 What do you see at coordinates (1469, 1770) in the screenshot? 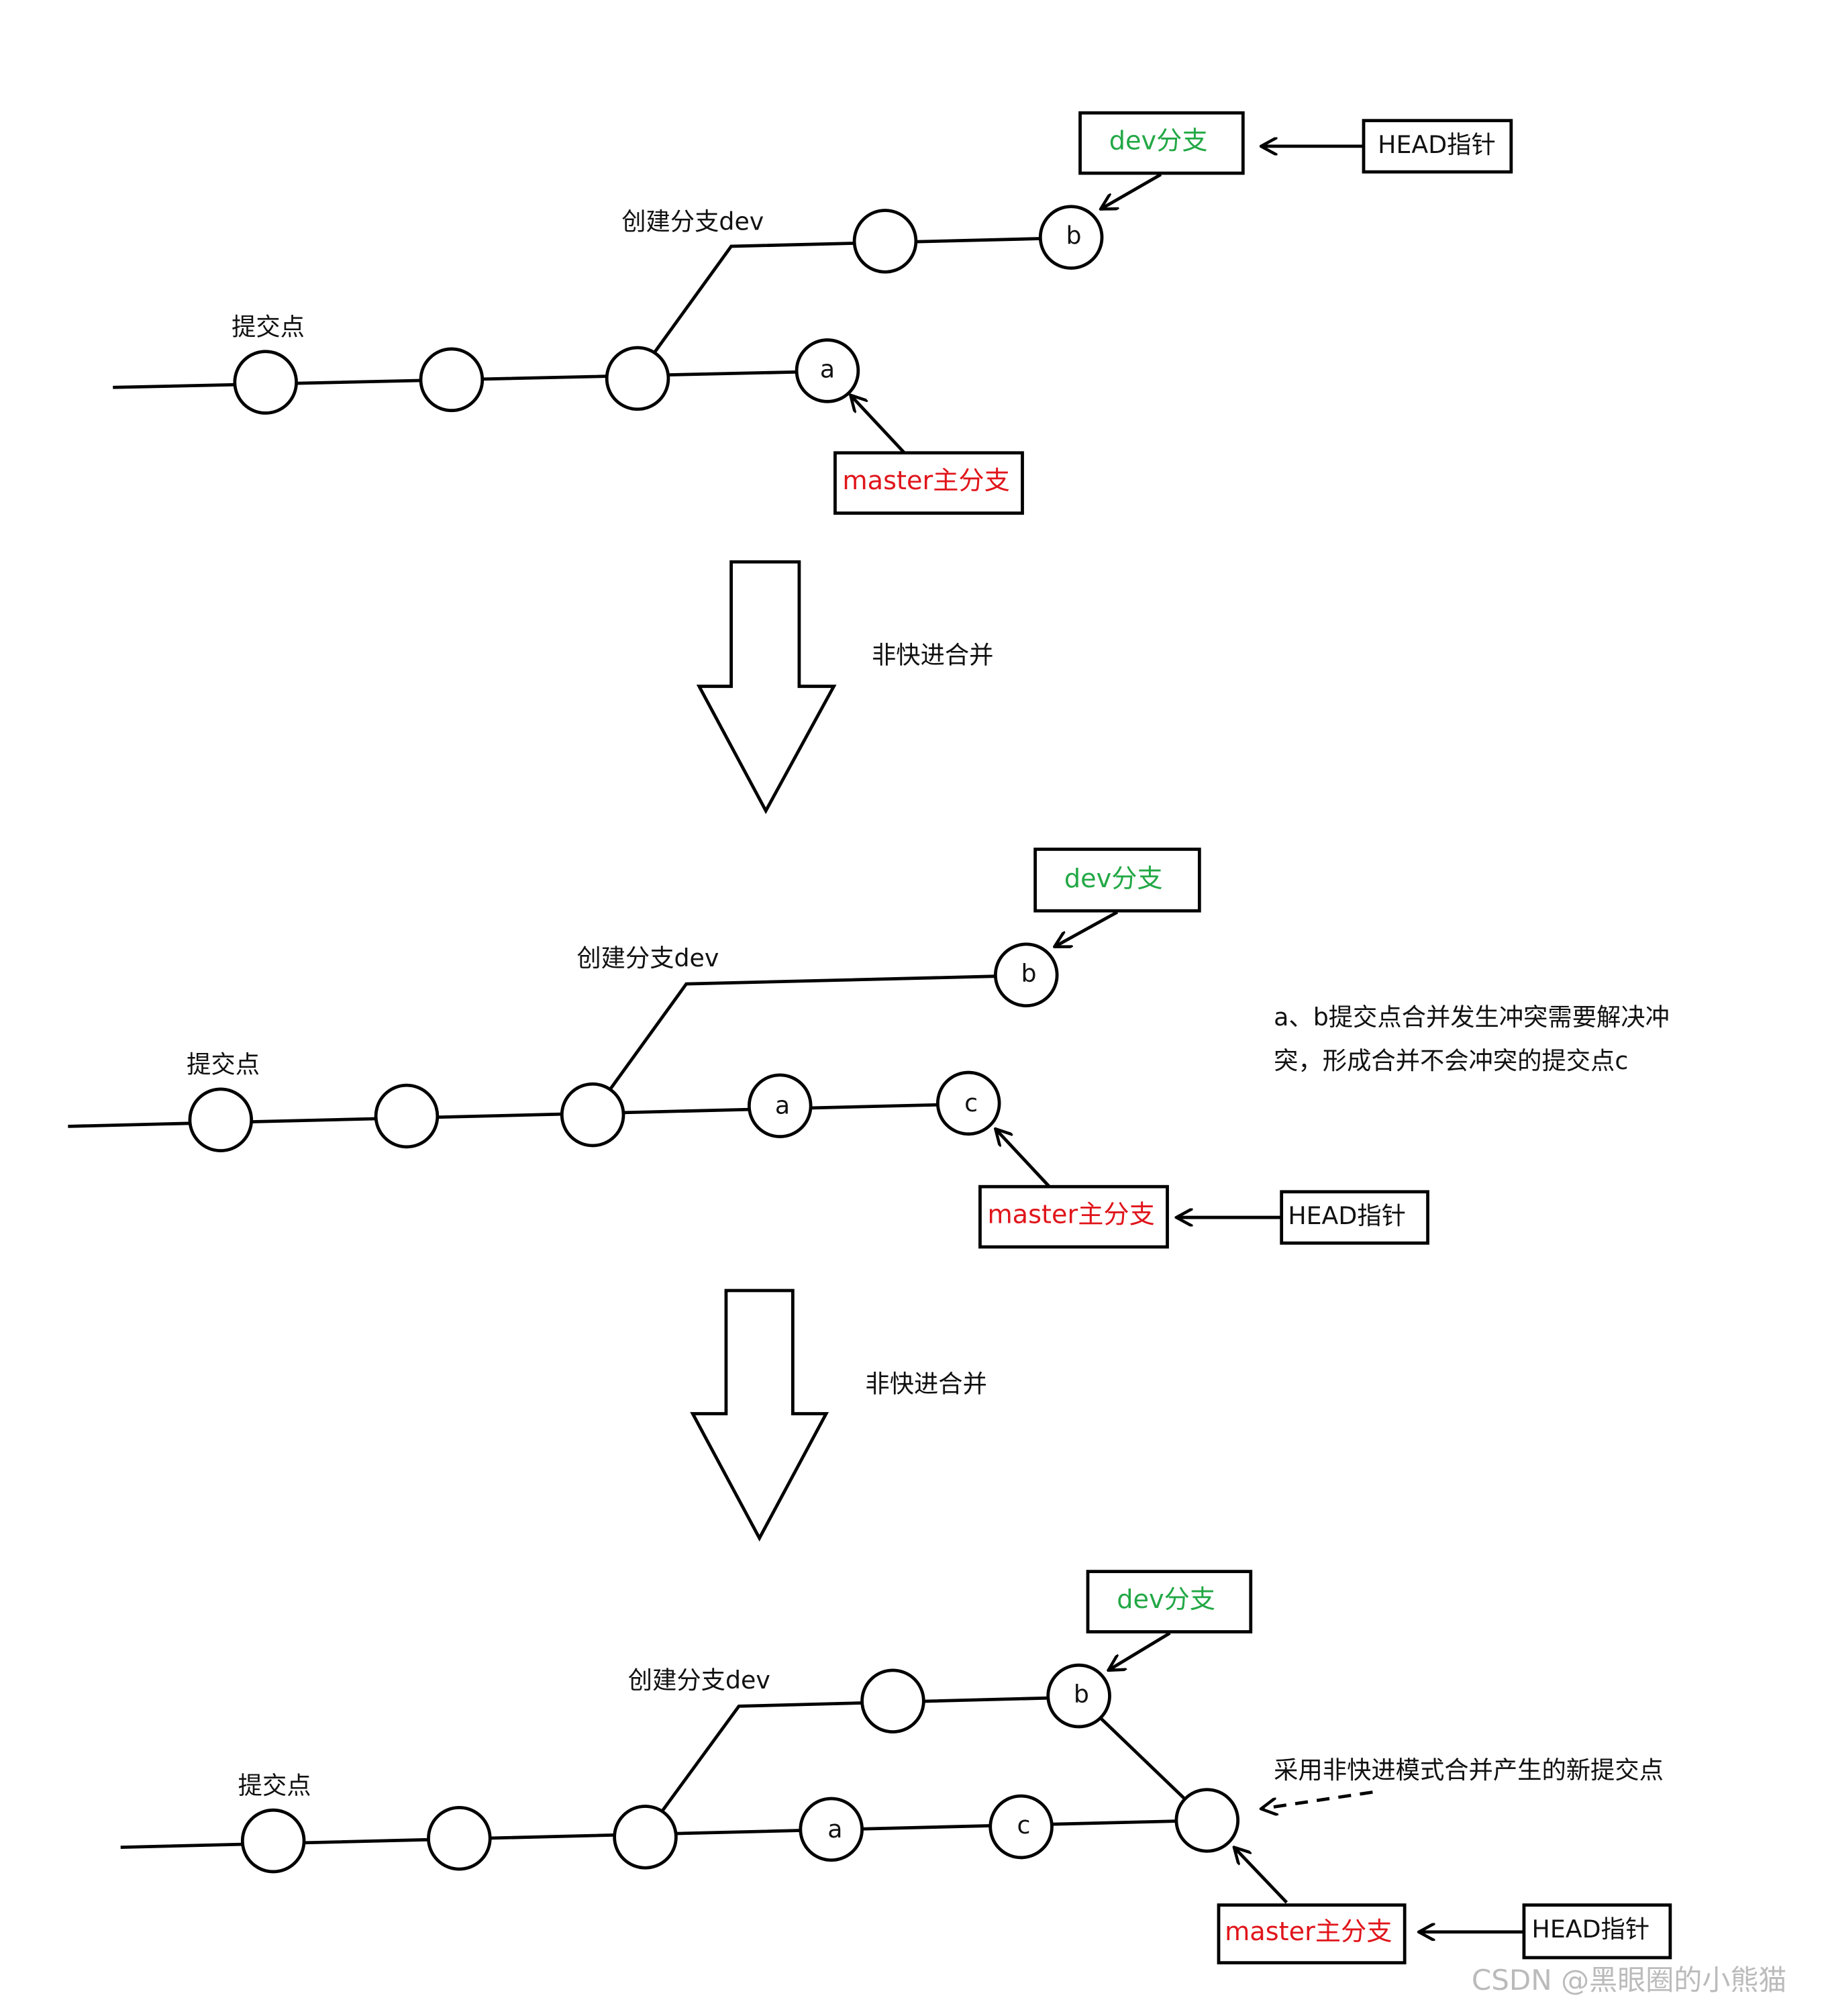
I see `note: 采用非快进模式合并产生的新提交点` at bounding box center [1469, 1770].